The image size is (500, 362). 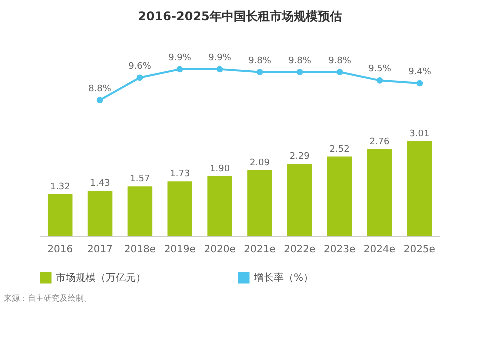 I want to click on data-label: 1.43, so click(x=100, y=184).